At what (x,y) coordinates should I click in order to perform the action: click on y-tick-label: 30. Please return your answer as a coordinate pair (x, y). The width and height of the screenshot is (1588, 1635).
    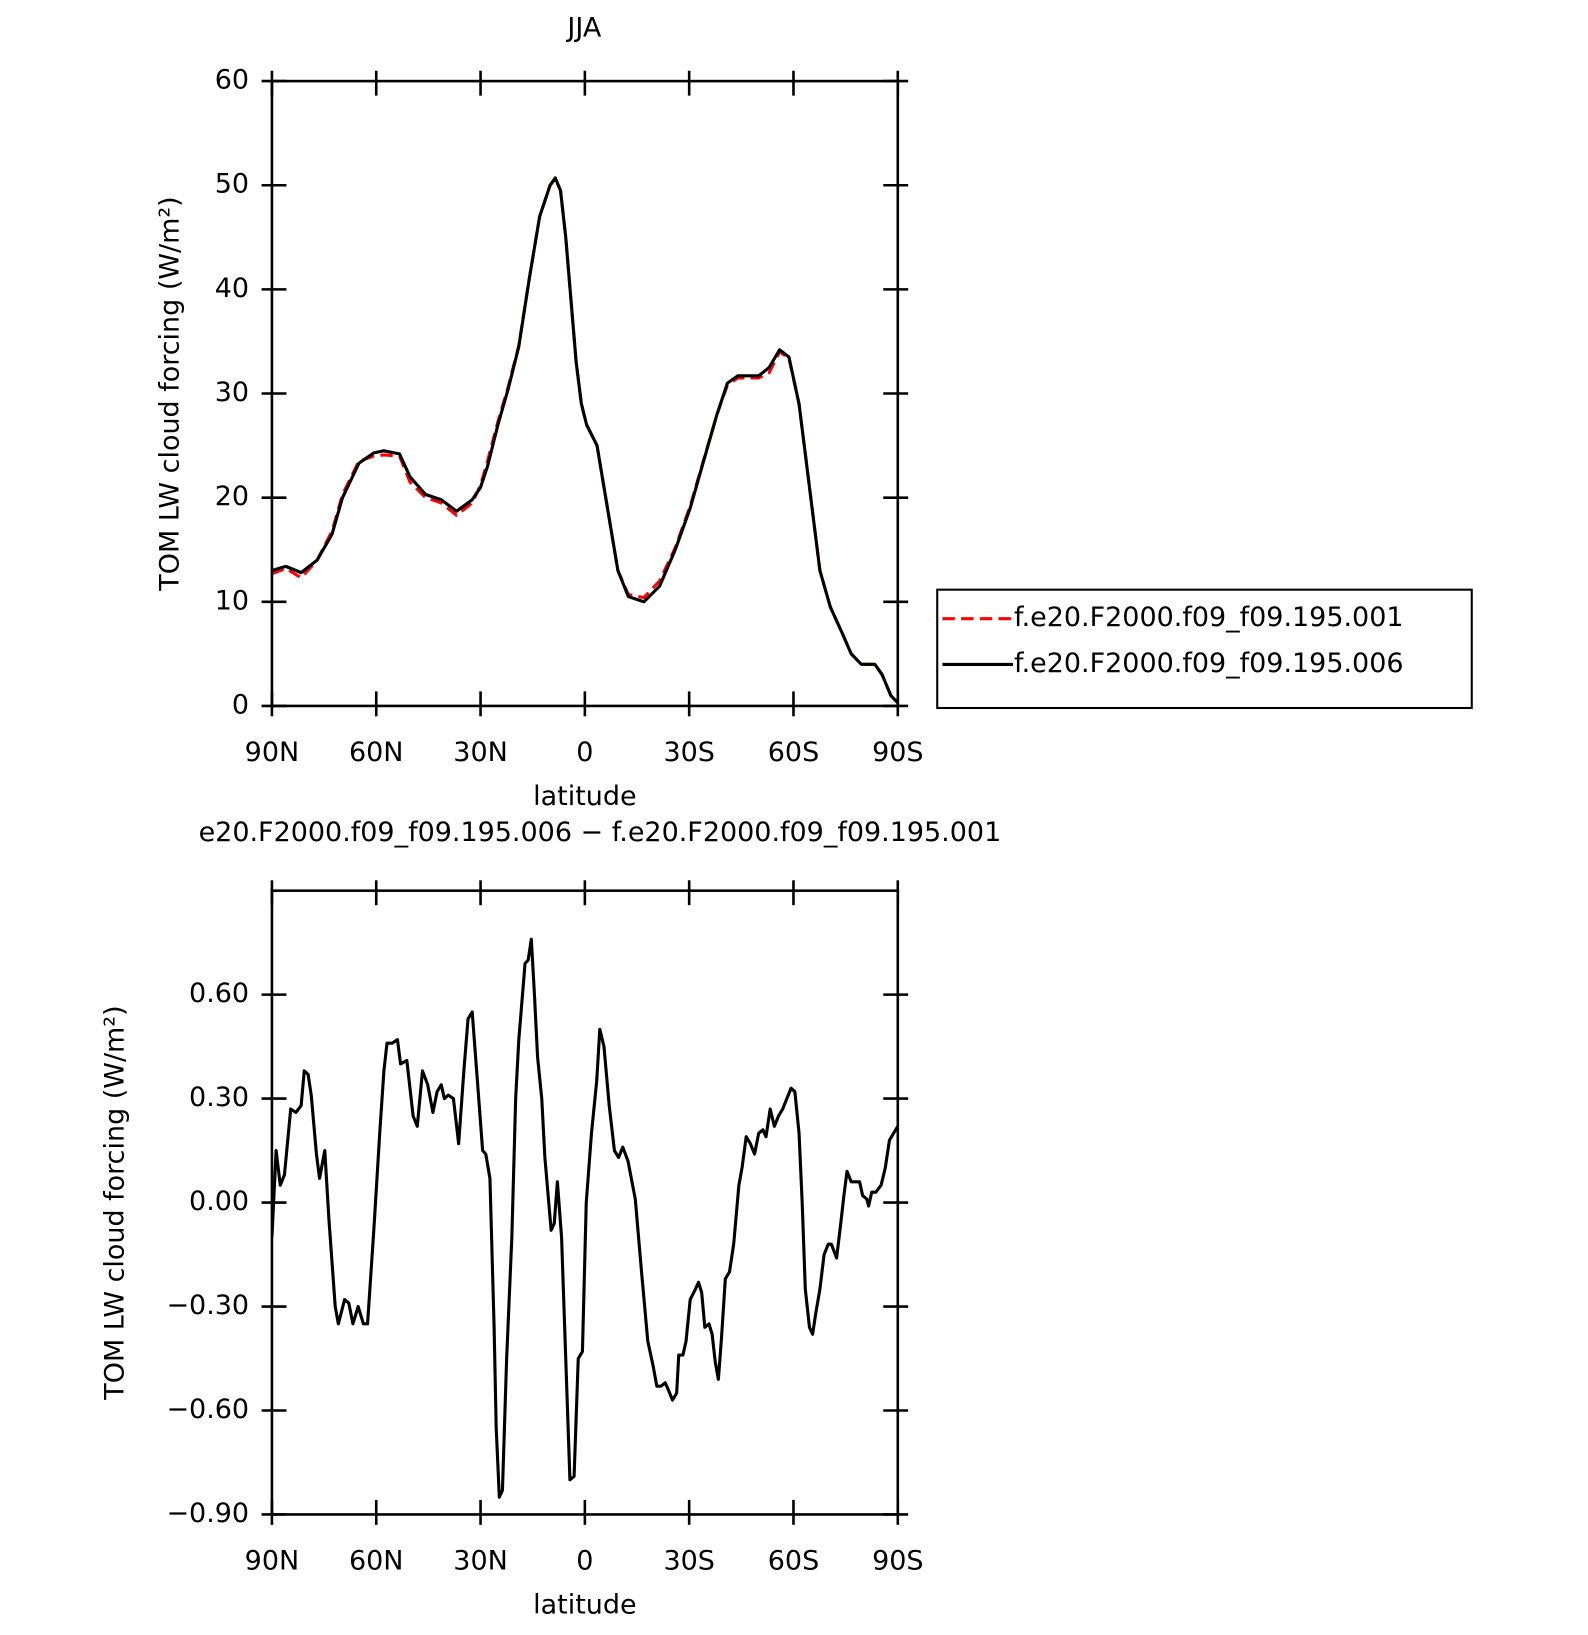
    Looking at the image, I should click on (232, 392).